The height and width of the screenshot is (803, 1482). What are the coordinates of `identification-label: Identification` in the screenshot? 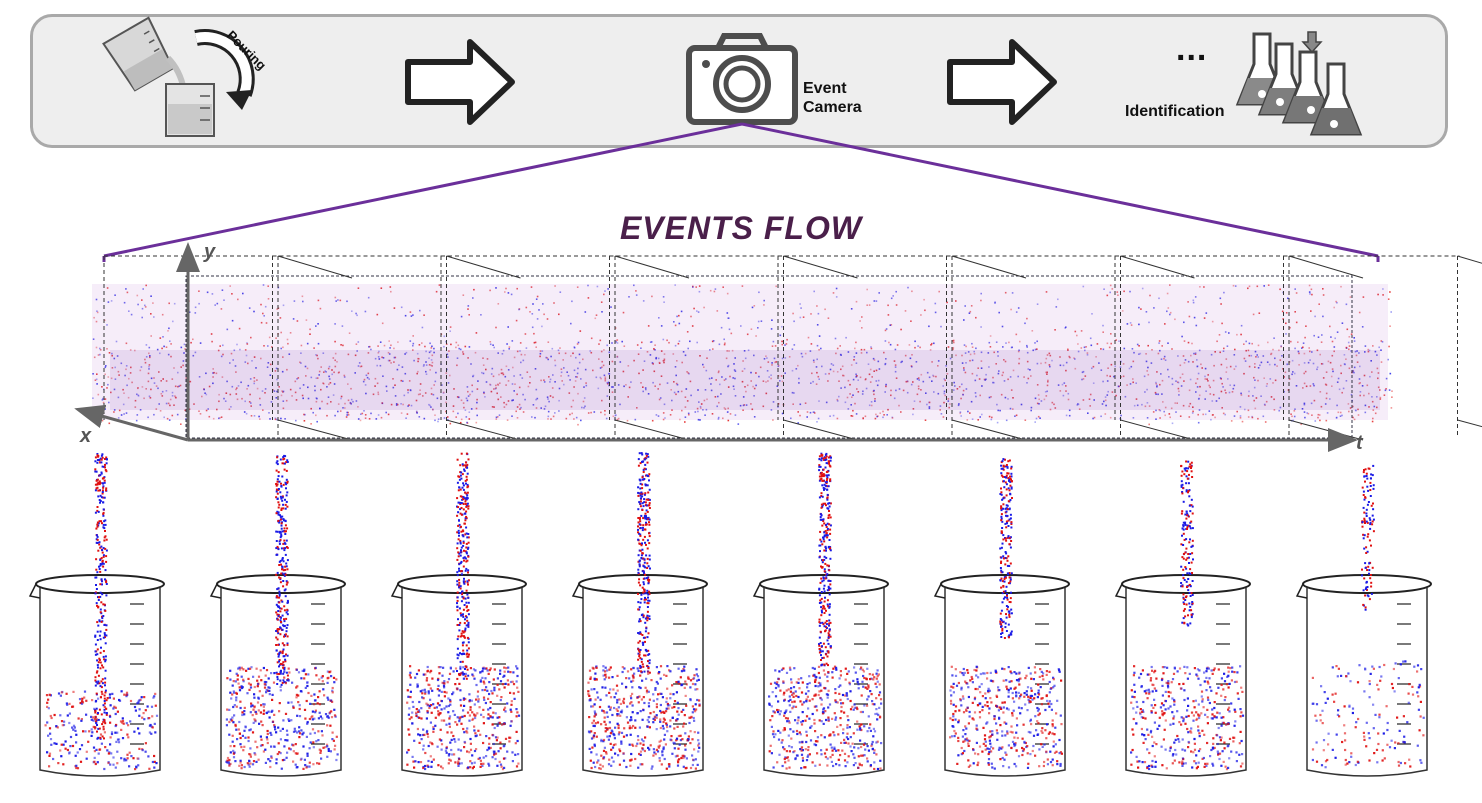 It's located at (1175, 111).